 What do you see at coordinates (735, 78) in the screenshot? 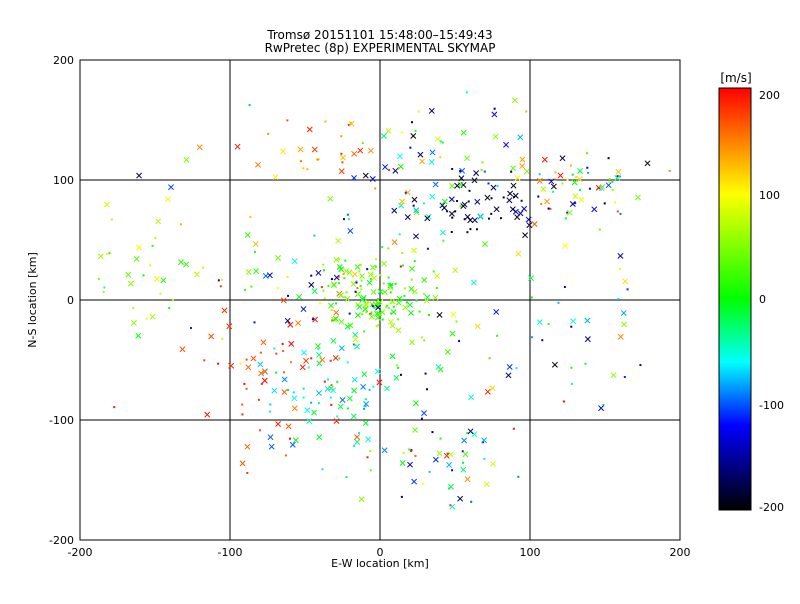
I see `colorbar-unit-label: [m/s]` at bounding box center [735, 78].